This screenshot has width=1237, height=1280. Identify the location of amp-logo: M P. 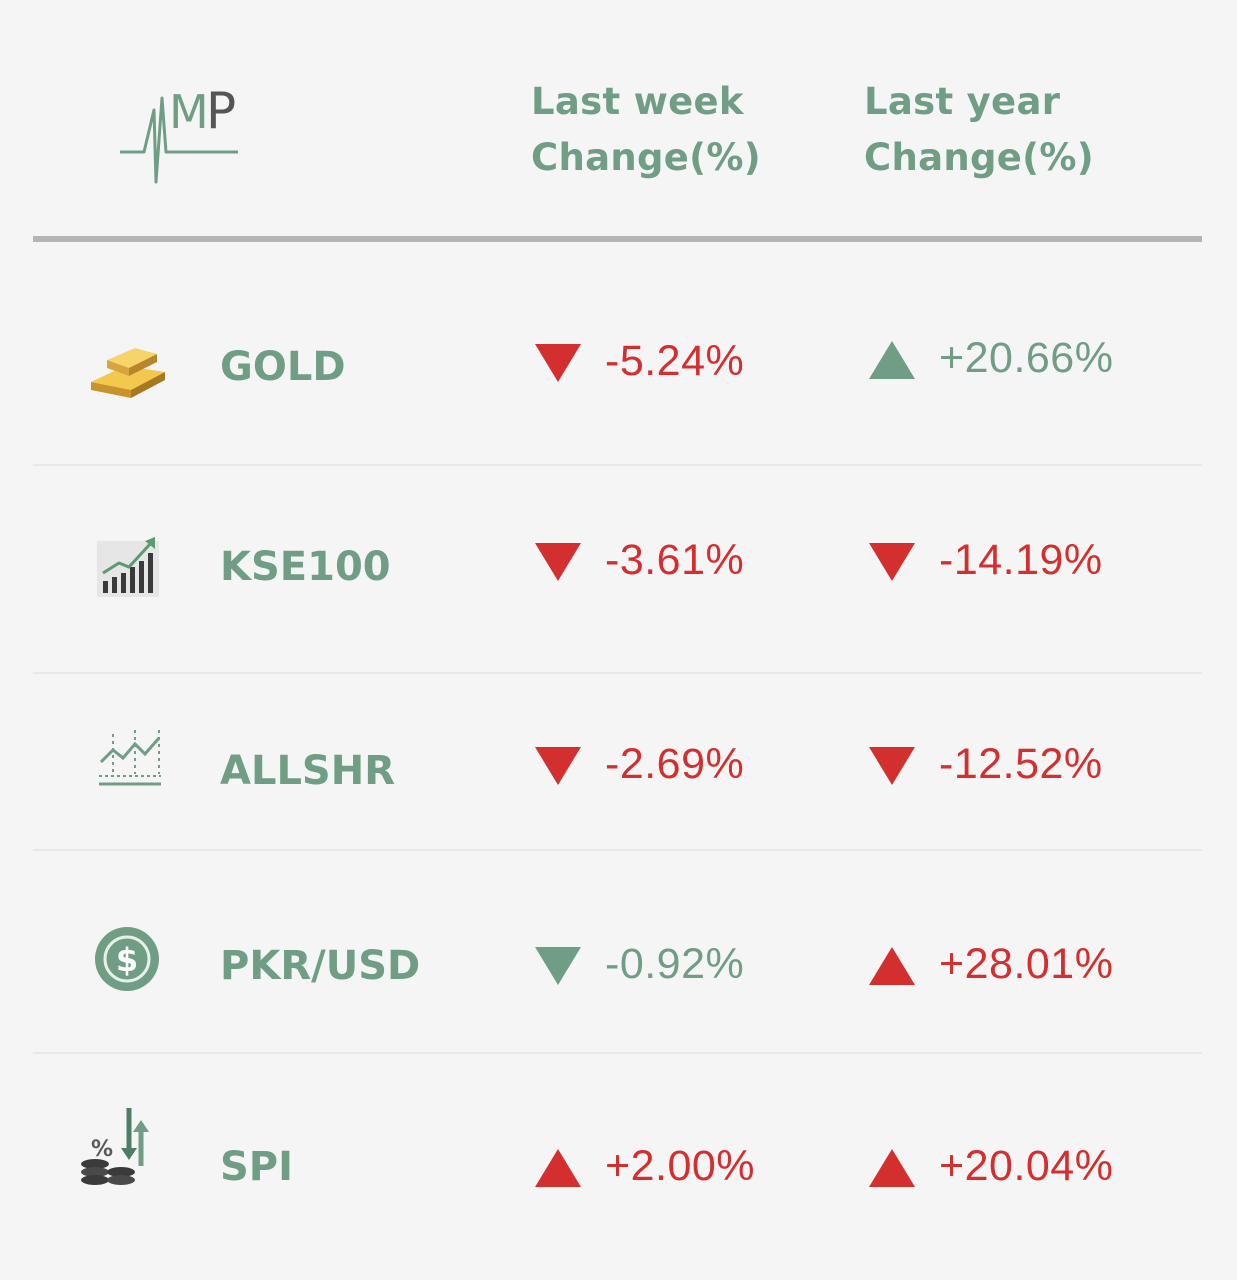
(179, 133).